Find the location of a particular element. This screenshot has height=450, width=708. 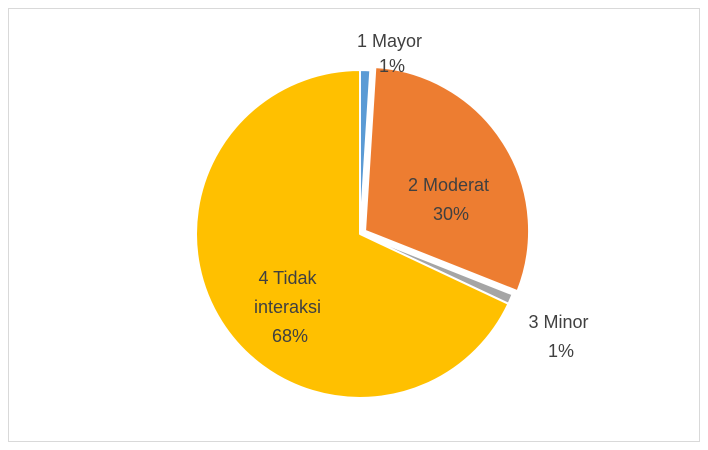

slice-label-mayor-name: 1 Mayor is located at coordinates (389, 41).